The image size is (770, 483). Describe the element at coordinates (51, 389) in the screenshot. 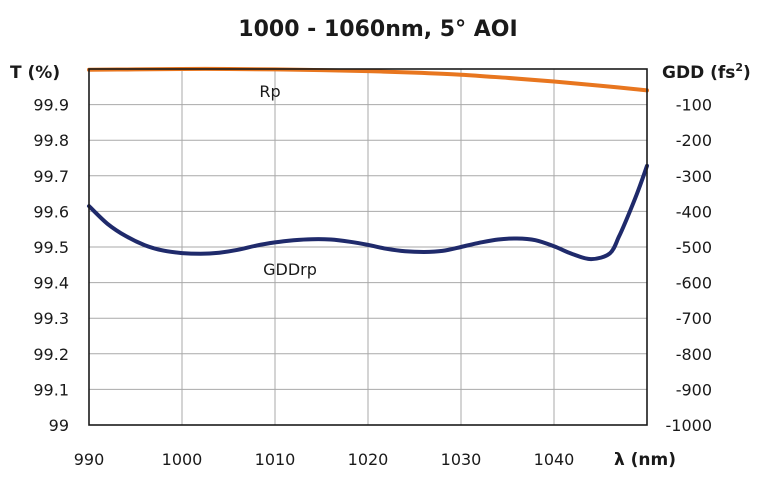

I see `y-left-tick-label: 99.1` at that location.